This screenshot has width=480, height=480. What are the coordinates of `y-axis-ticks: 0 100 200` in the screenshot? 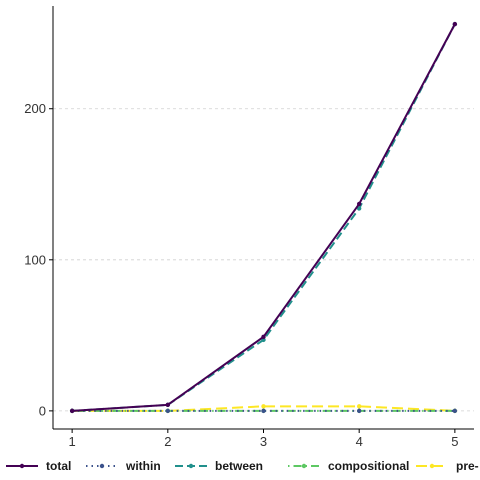 It's located at (38, 259).